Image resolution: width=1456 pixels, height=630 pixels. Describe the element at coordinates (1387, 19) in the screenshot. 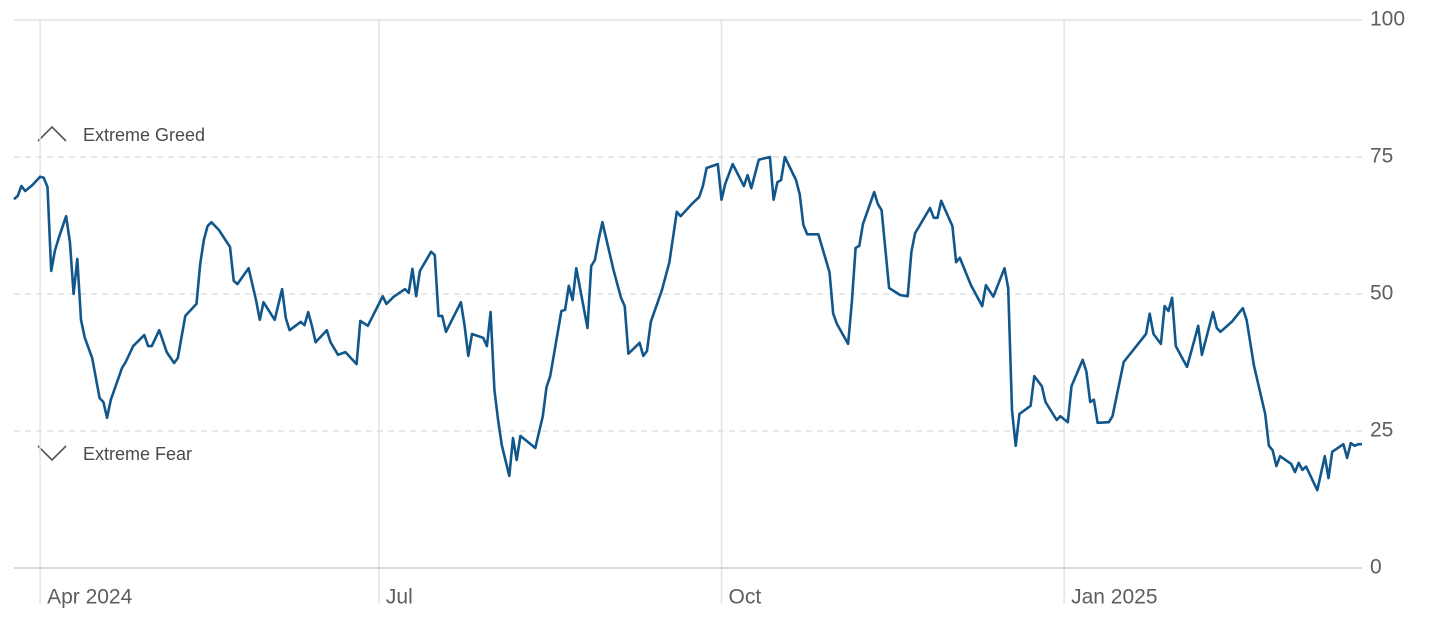

I see `y-tick-label: 100` at that location.